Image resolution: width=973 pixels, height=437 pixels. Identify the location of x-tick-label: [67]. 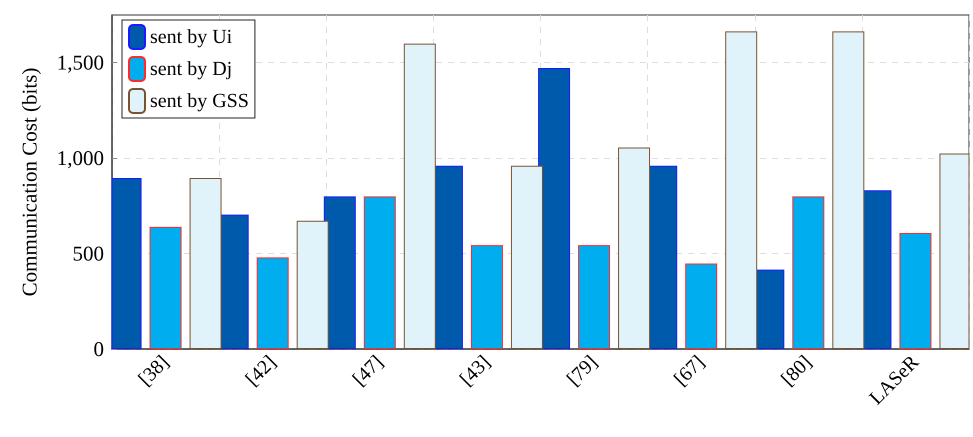
(689, 370).